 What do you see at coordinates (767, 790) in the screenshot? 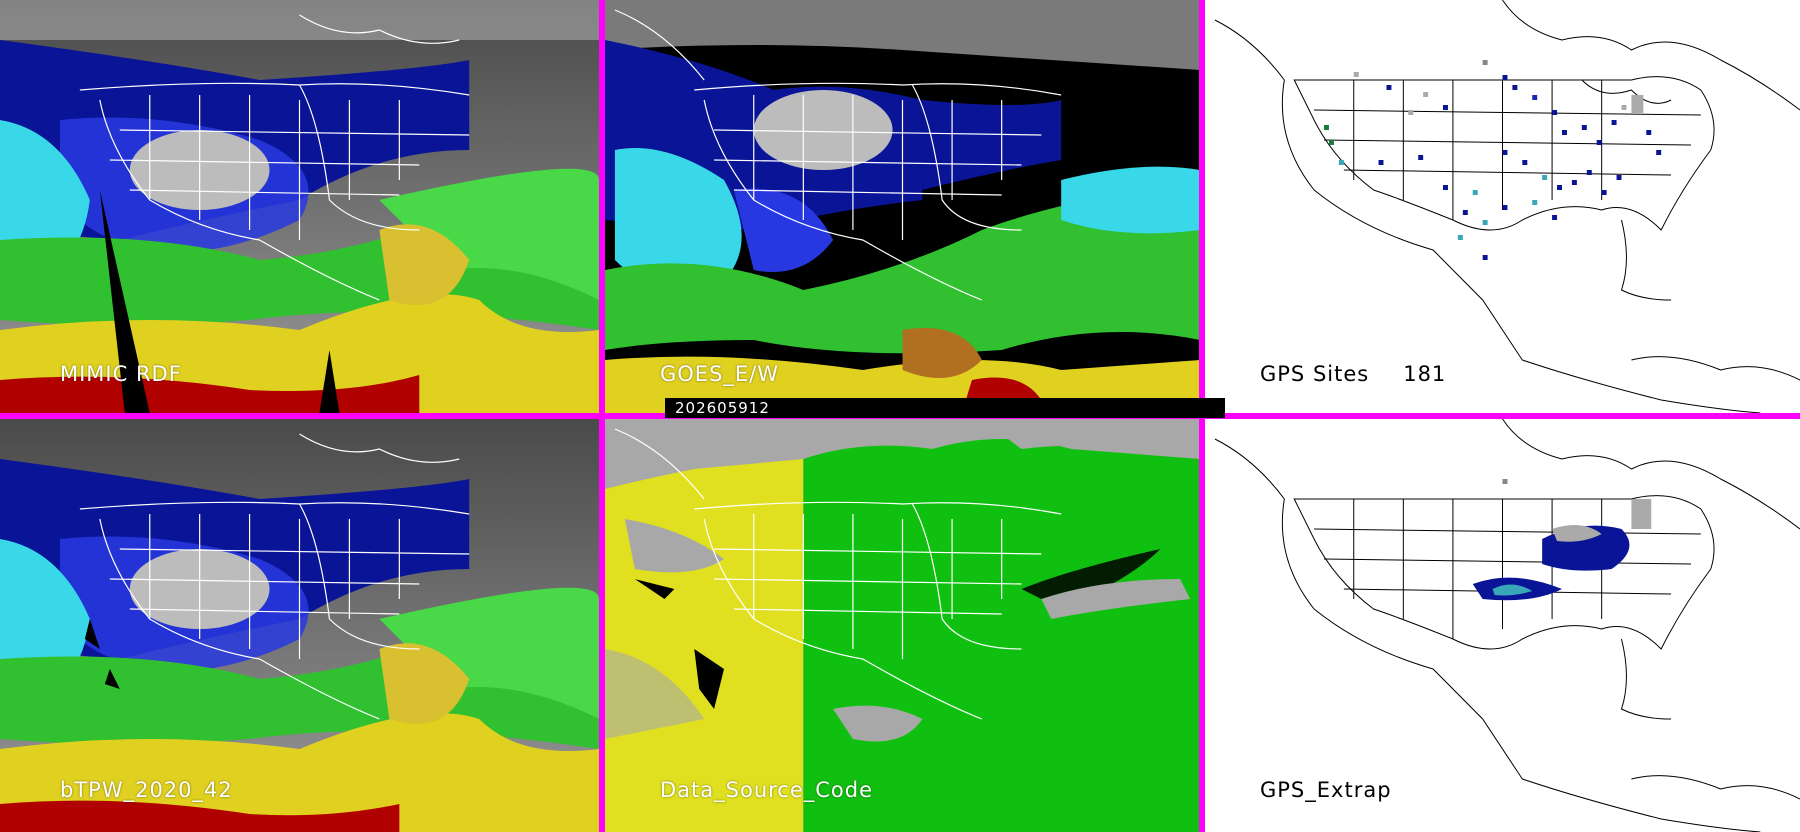
I see `panel-label-data-source-code: Data_Source_Code` at bounding box center [767, 790].